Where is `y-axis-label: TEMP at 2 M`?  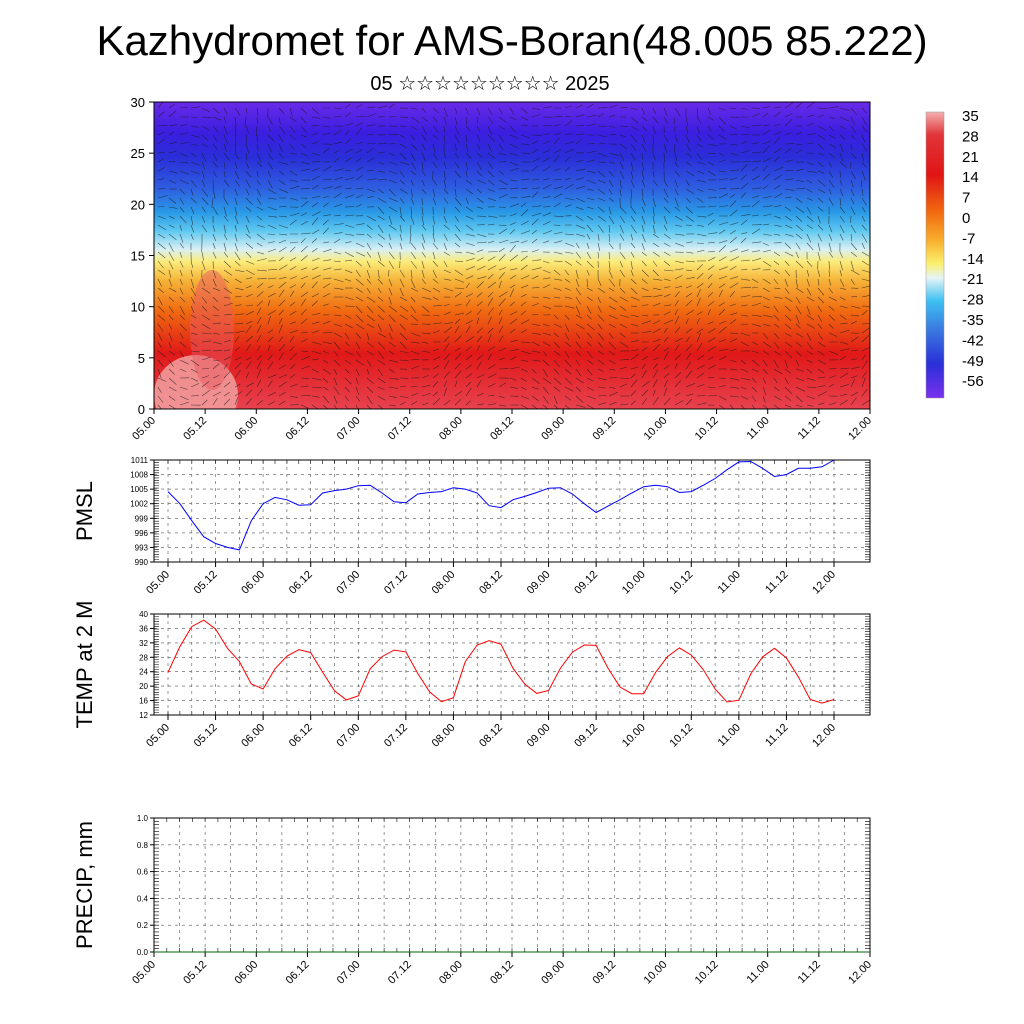
y-axis-label: TEMP at 2 M is located at coordinates (84, 665).